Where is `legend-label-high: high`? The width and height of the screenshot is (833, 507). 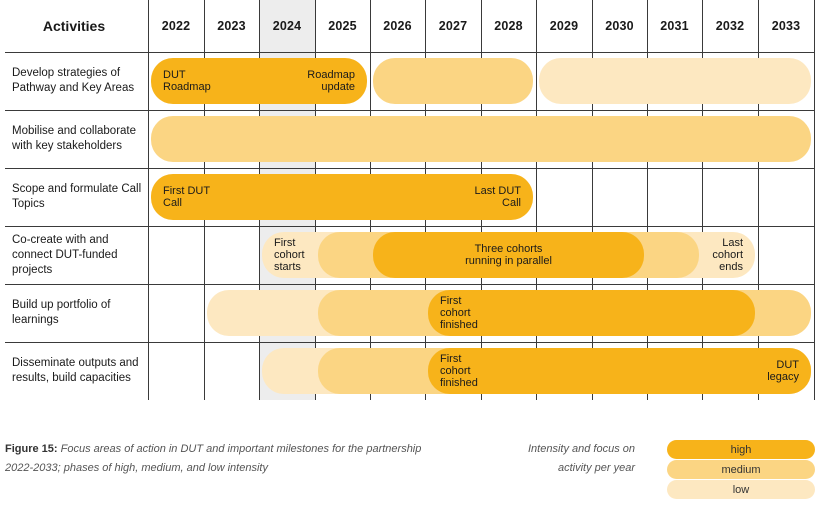 legend-label-high: high is located at coordinates (741, 449).